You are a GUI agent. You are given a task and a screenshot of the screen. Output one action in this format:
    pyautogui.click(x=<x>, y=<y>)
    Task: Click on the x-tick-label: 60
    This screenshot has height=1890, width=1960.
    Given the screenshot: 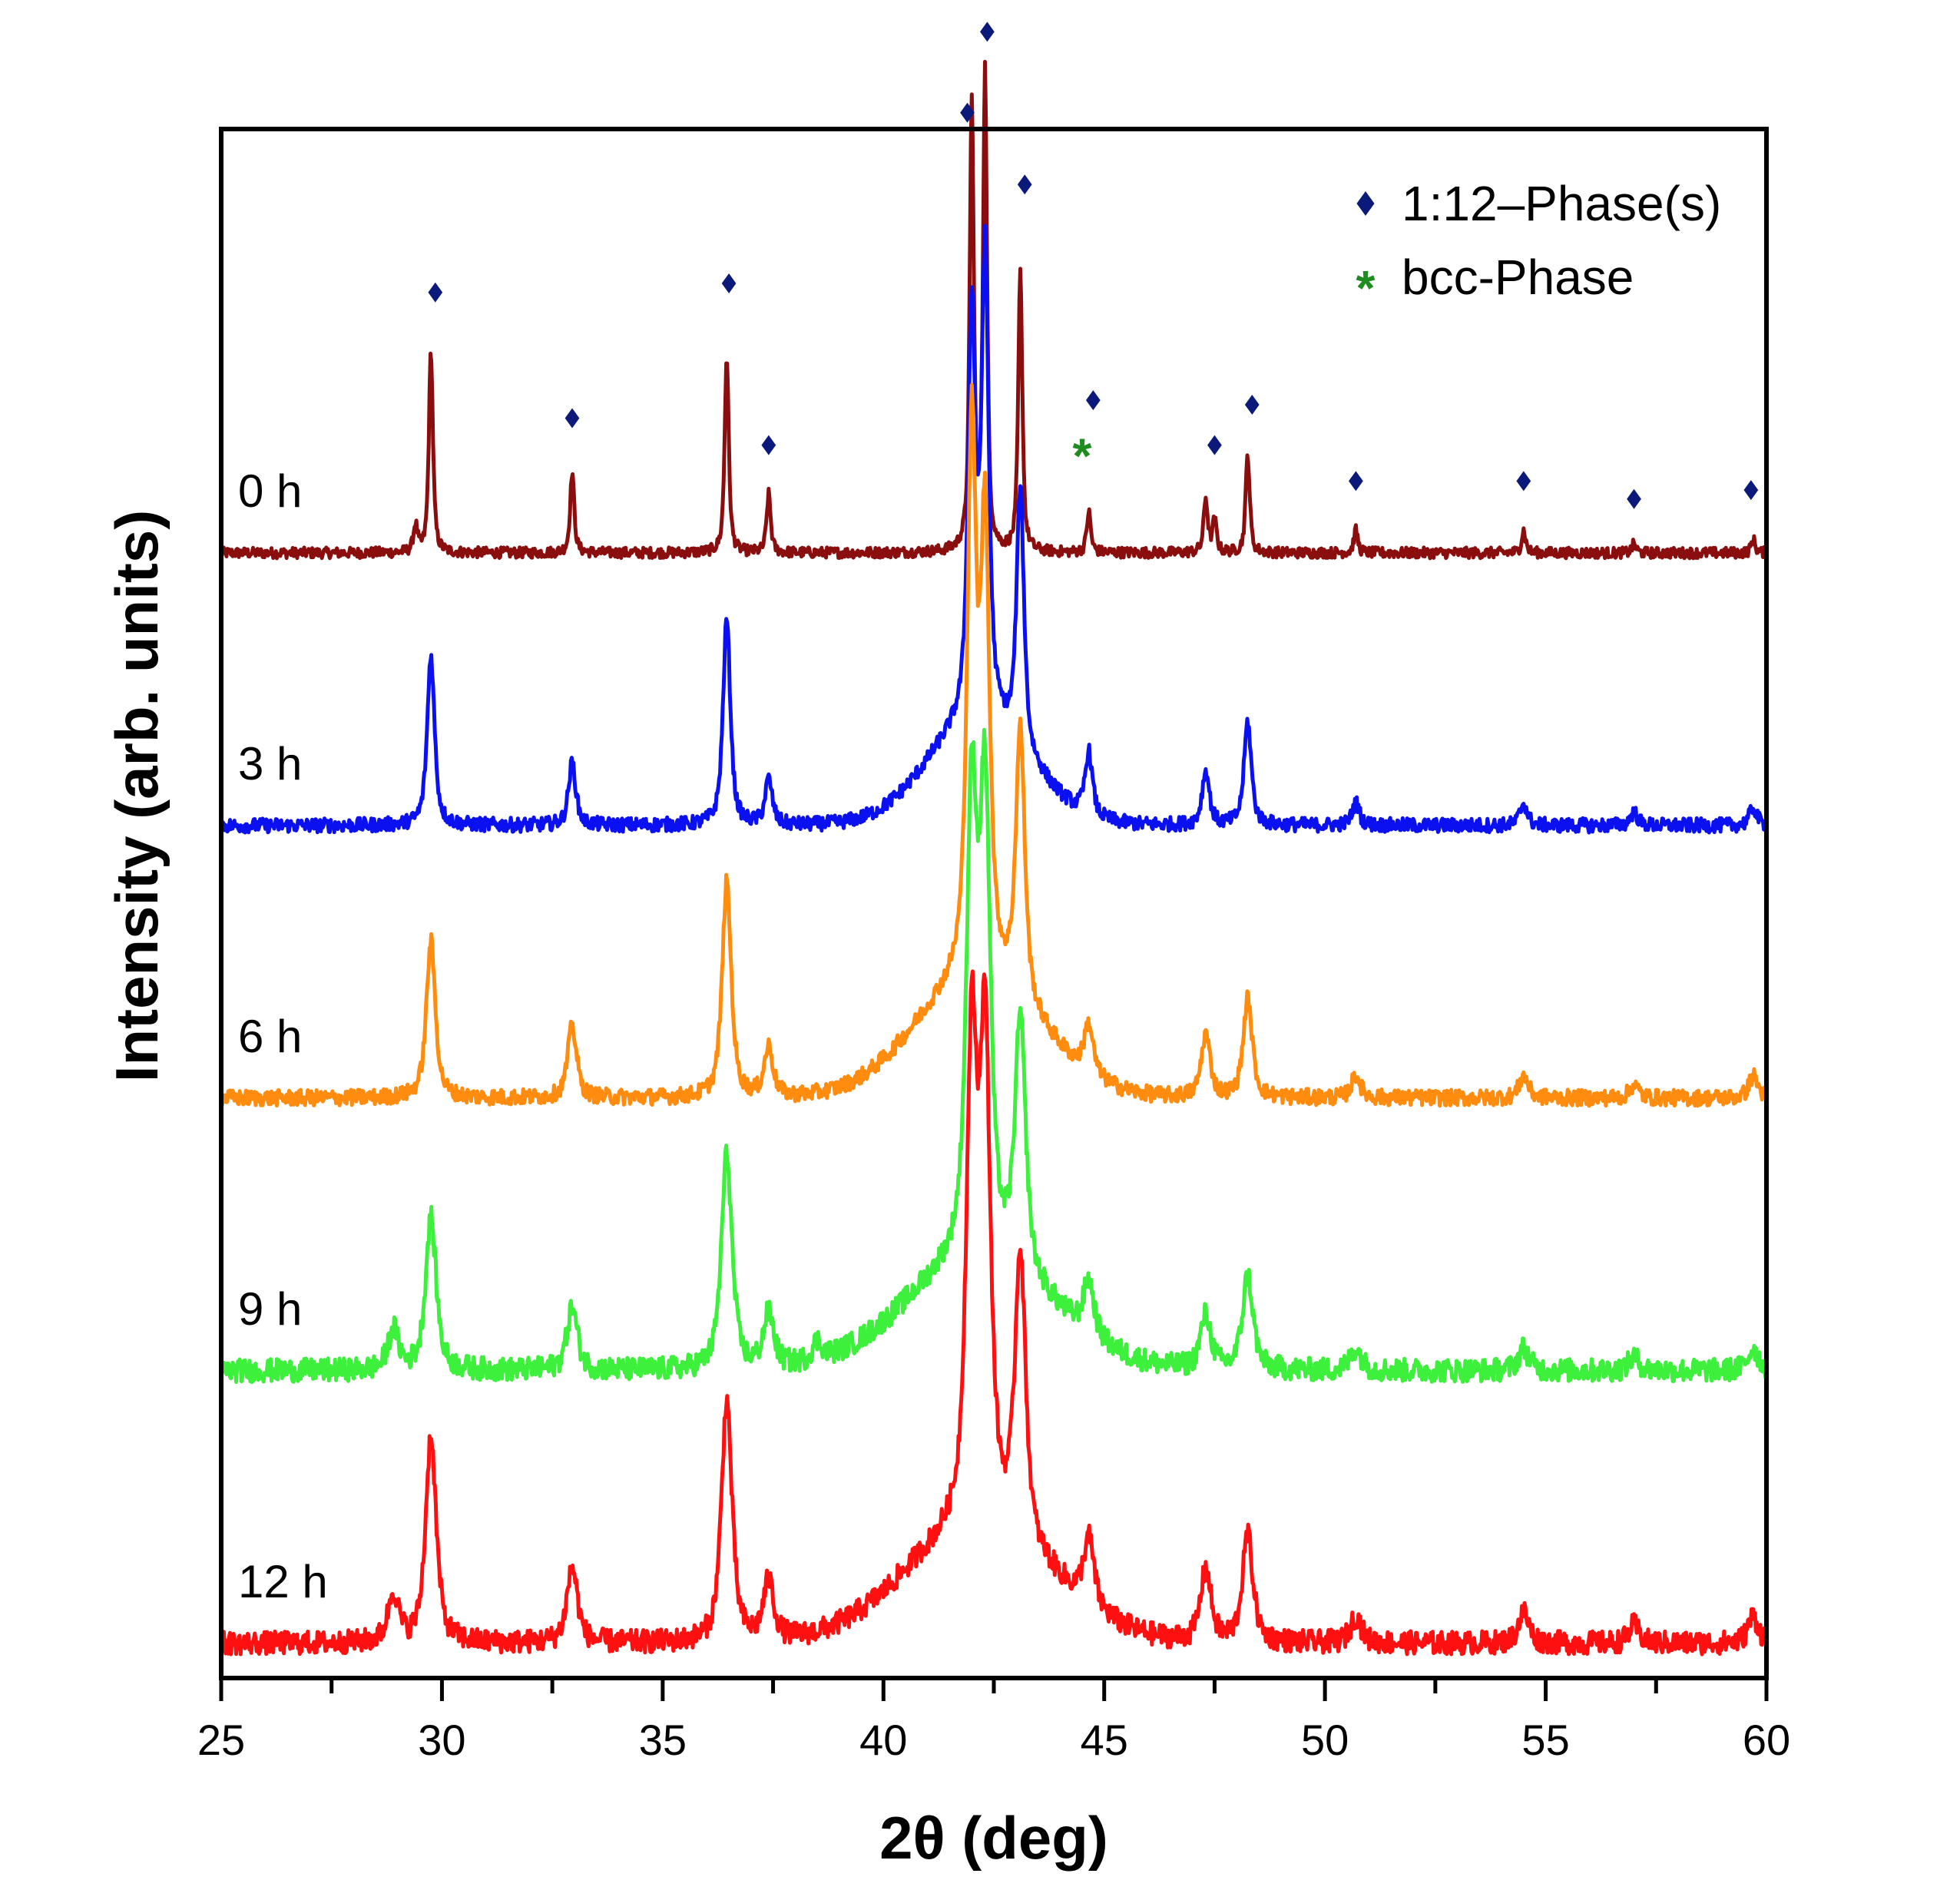 What is the action you would take?
    pyautogui.click(x=1767, y=1740)
    